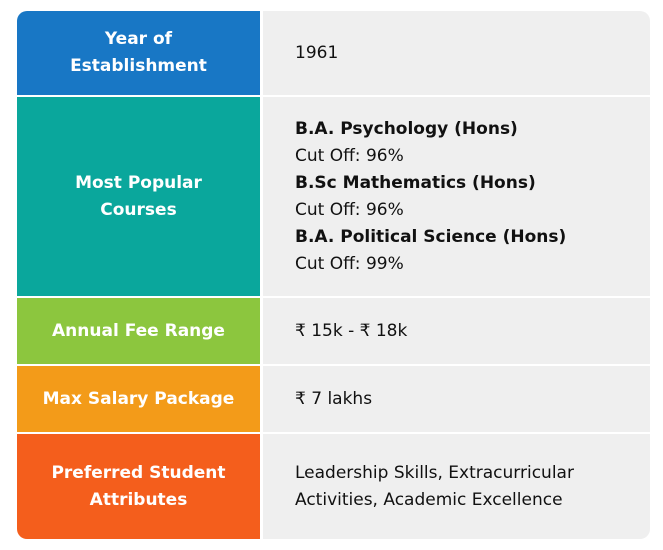  I want to click on max-salary-package-label: Max Salary Package, so click(138, 399).